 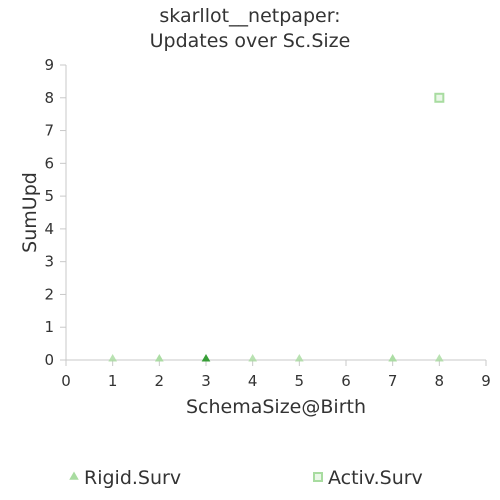 What do you see at coordinates (49, 65) in the screenshot?
I see `y-tick-label: 9` at bounding box center [49, 65].